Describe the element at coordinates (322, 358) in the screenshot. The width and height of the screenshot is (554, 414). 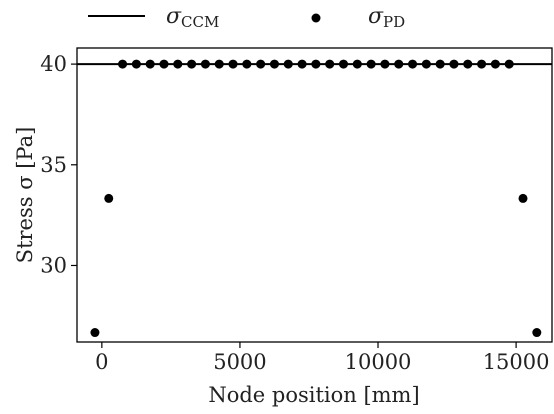
I see `x-axis: 0 5000 10000 15000` at that location.